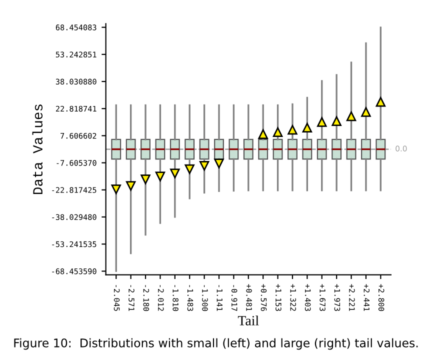 This screenshot has width=432, height=364. What do you see at coordinates (248, 321) in the screenshot?
I see `x-axis-title: Tail` at bounding box center [248, 321].